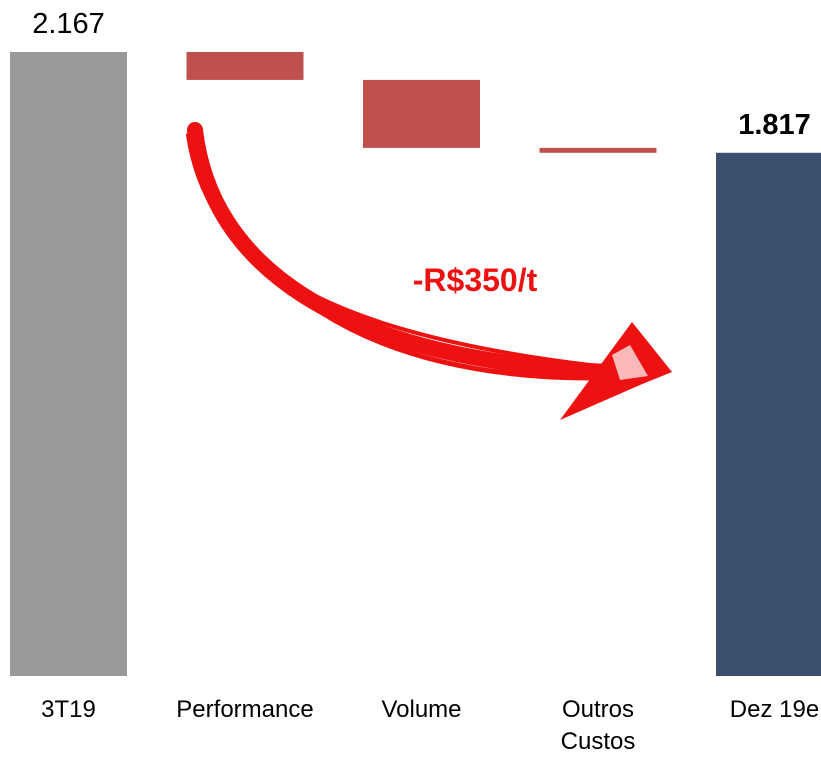  I want to click on x-tick-label: Dez 19e, so click(774, 709).